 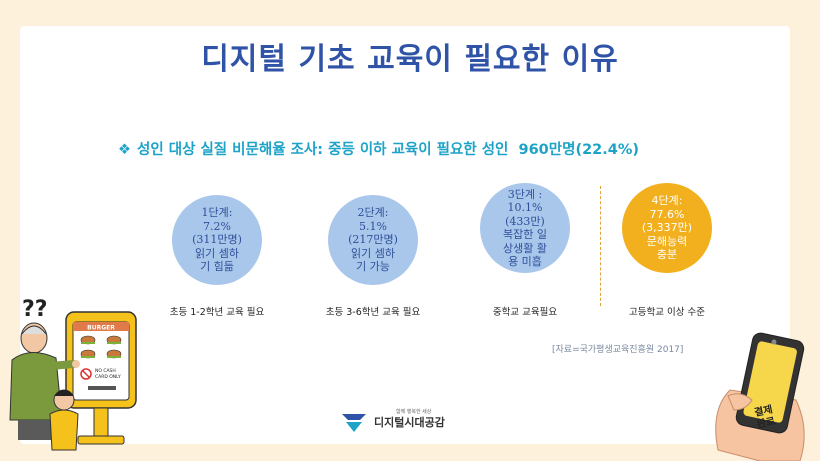 I want to click on stage-4-circle: 4단계: 77.6% (3,337만) 문해능력 충분, so click(x=667, y=228).